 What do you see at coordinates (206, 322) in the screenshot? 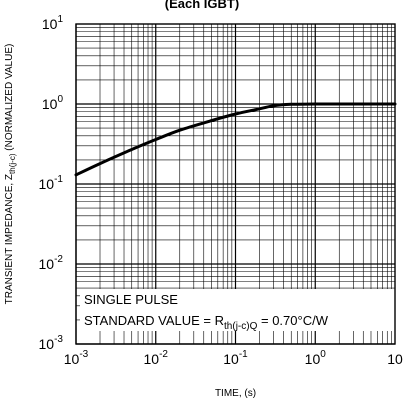
I see `annotation-standard-value: STANDARD VALUE = Rth(j-c)Q = 0.70°C/W` at bounding box center [206, 322].